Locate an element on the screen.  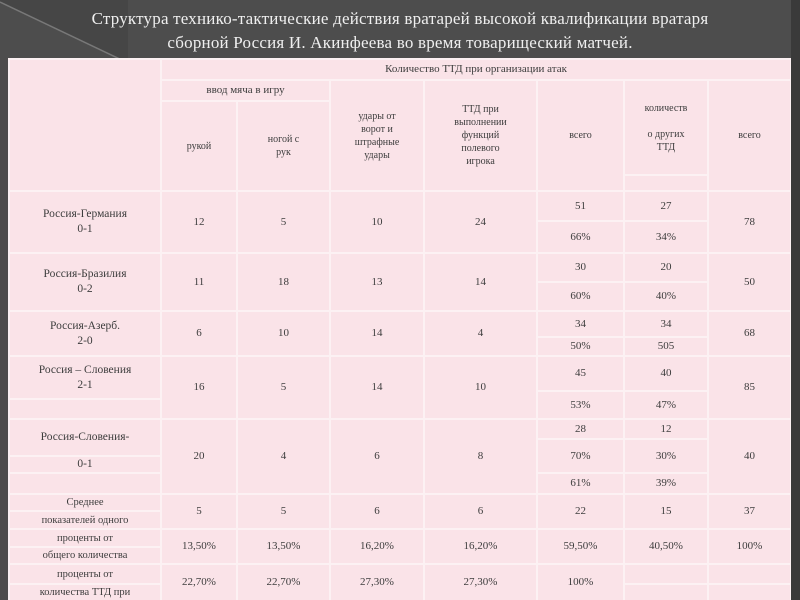
header-goal-kicks: удары от ворот и штрафные удары is located at coordinates (377, 135).